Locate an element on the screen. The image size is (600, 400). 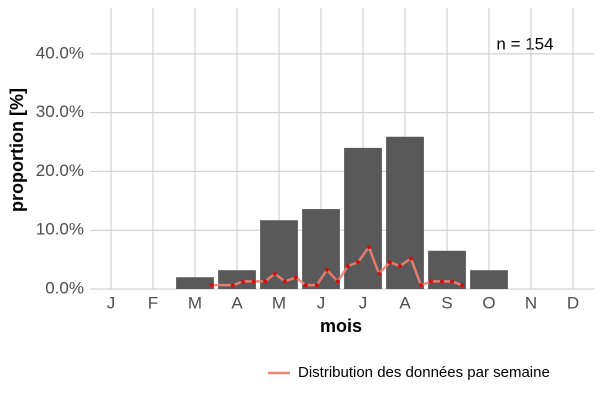
y-axis-label: proportion [%] is located at coordinates (17, 150).